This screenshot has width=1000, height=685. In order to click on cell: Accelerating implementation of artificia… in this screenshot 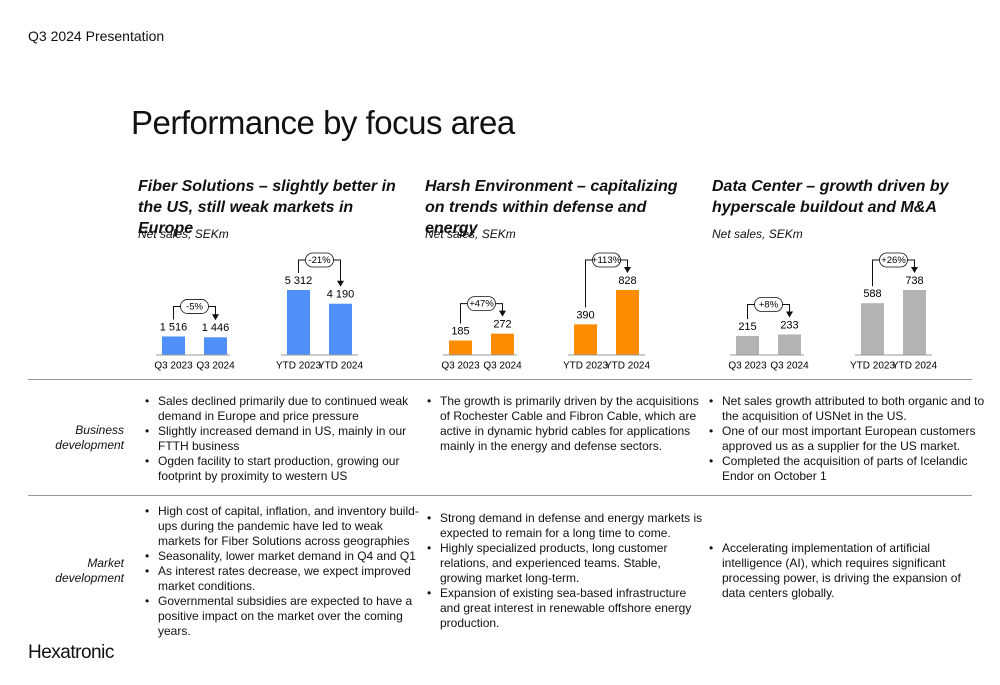, I will do `click(848, 571)`.